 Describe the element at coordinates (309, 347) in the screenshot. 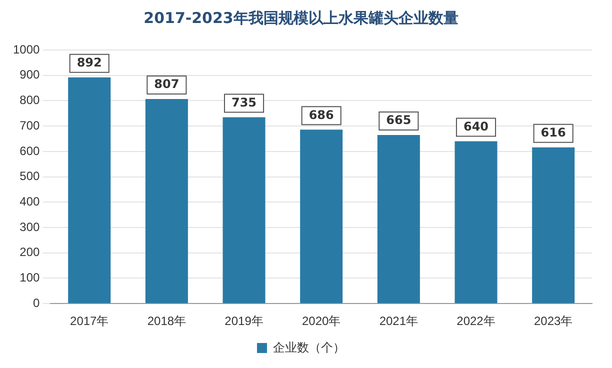

I see `legend-label: 企业数（个）` at that location.